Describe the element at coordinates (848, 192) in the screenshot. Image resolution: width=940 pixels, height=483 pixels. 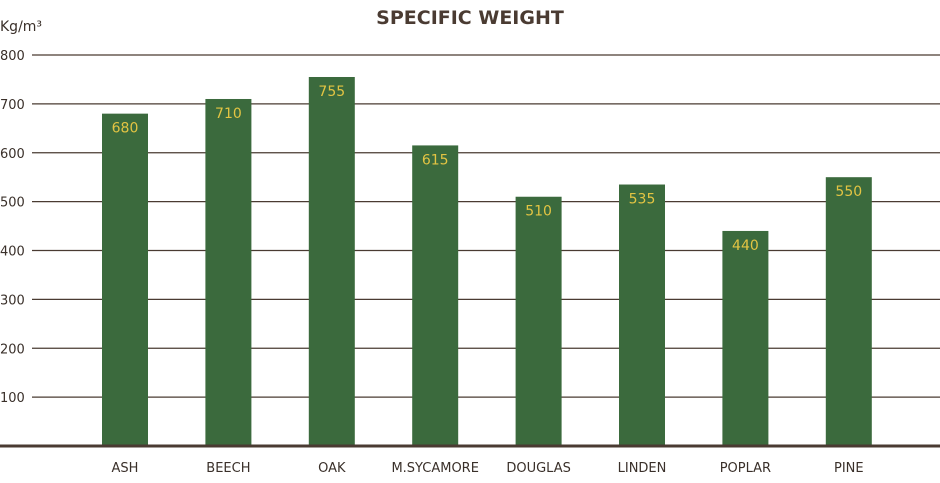
I see `bar-value-label: 550` at that location.